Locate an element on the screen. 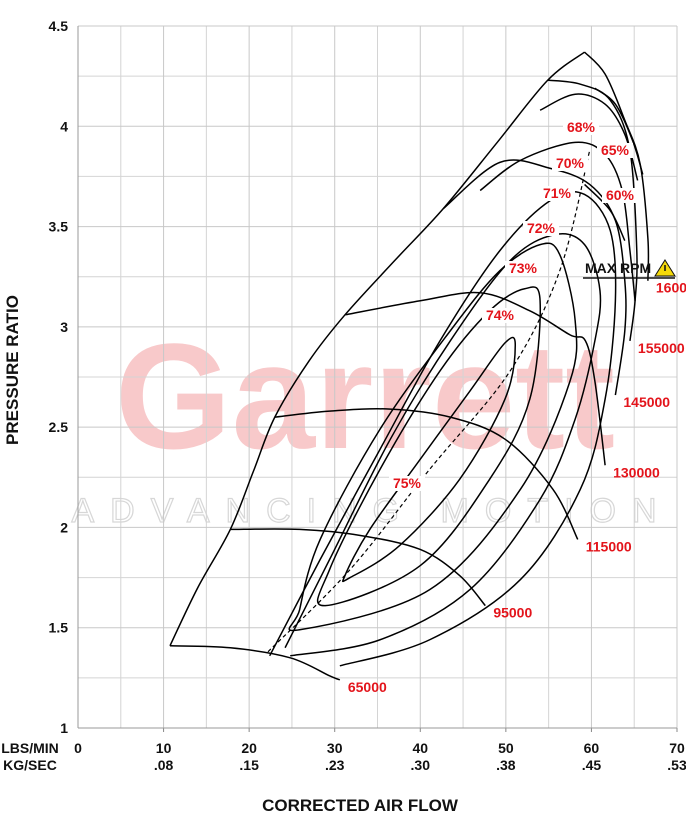 The image size is (686, 818). x2-tick-label: .53 is located at coordinates (676, 765).